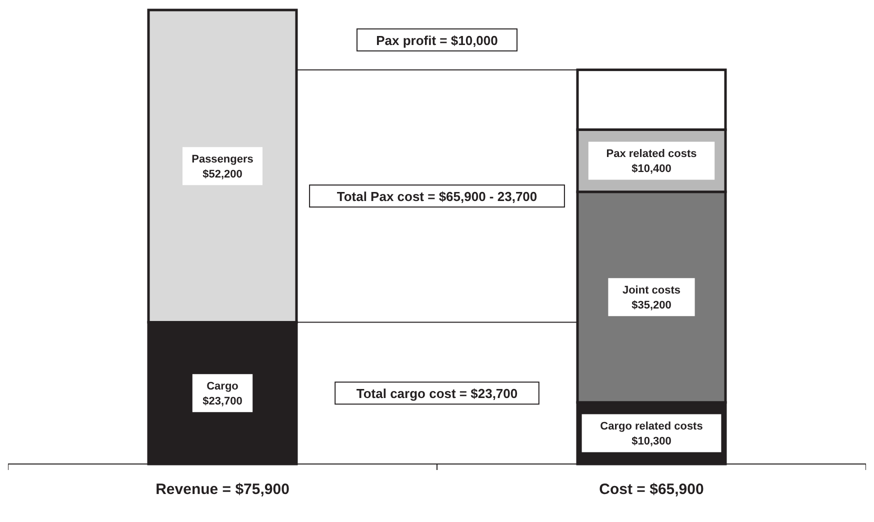 The image size is (874, 522). Describe the element at coordinates (652, 441) in the screenshot. I see `data-label: $10,300` at that location.